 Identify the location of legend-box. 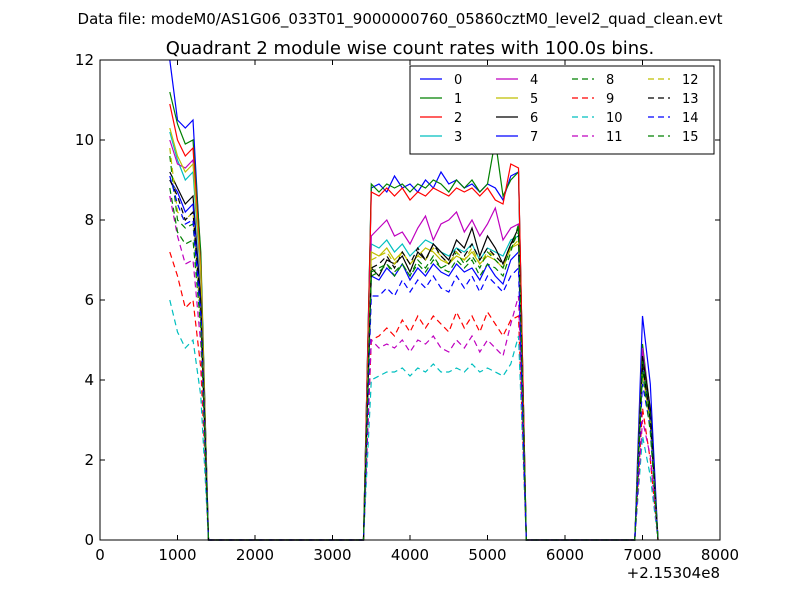
(562, 110).